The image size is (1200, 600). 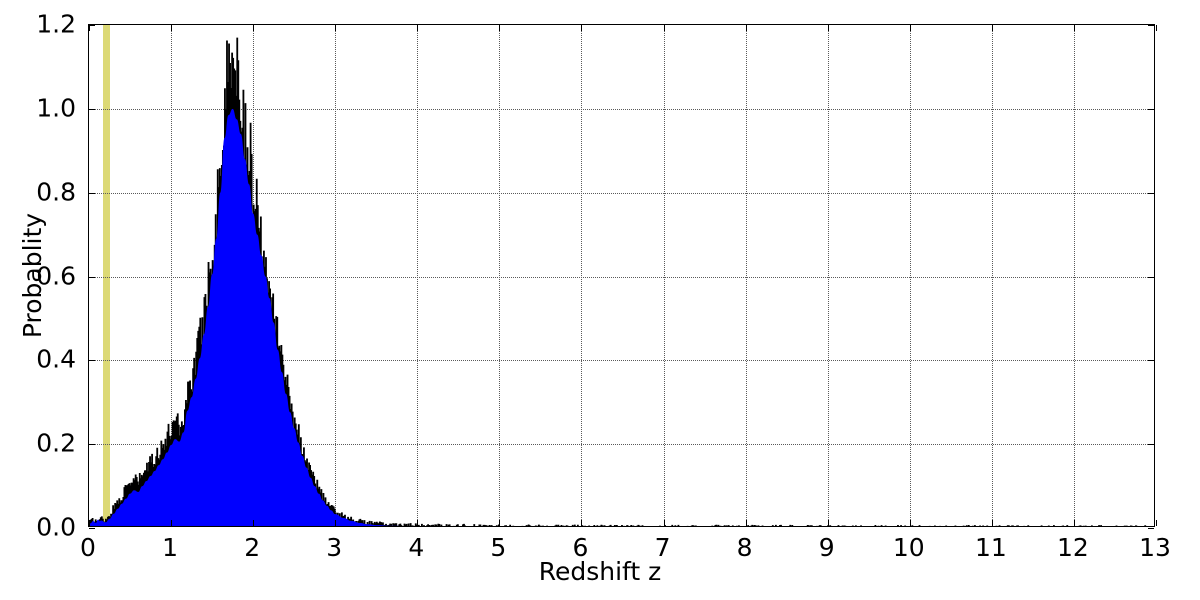 I want to click on x-tick-label: 10, so click(x=908, y=547).